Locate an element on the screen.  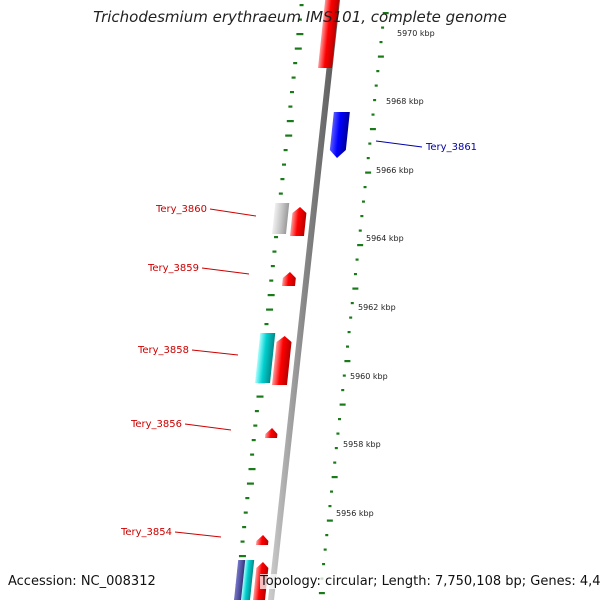
gene-label-tery-3856: Tery_3856 is located at coordinates (156, 424).